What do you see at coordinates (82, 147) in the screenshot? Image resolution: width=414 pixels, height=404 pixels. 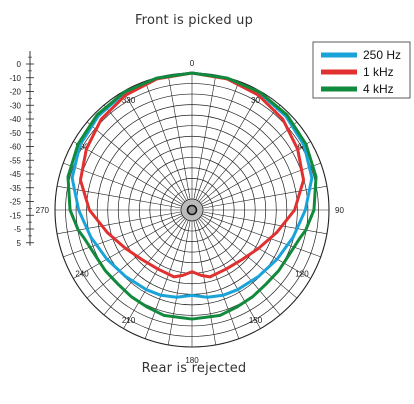 I see `angle-label: 300` at bounding box center [82, 147].